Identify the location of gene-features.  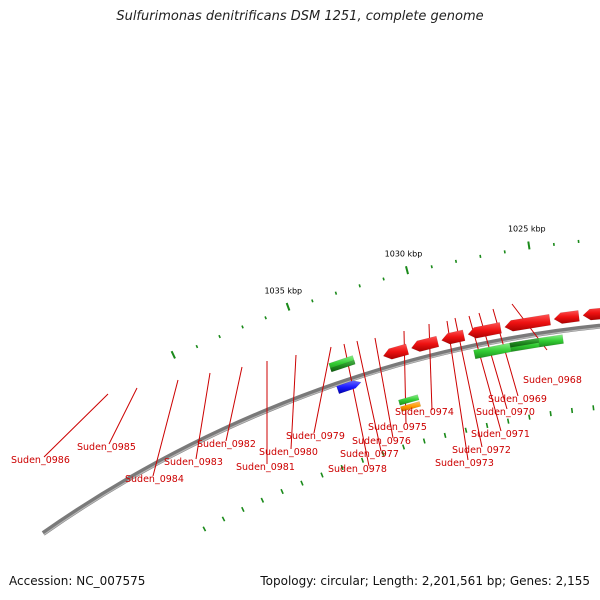
(464, 359).